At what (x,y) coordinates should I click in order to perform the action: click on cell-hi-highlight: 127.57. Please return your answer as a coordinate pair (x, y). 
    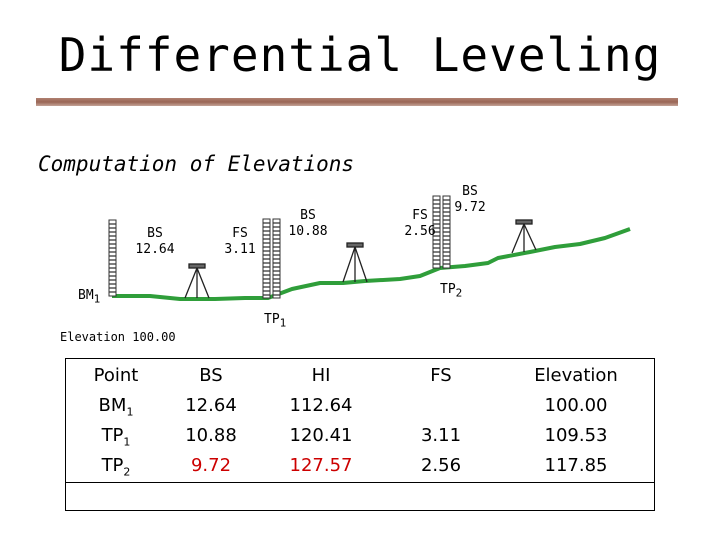
    Looking at the image, I should click on (321, 465).